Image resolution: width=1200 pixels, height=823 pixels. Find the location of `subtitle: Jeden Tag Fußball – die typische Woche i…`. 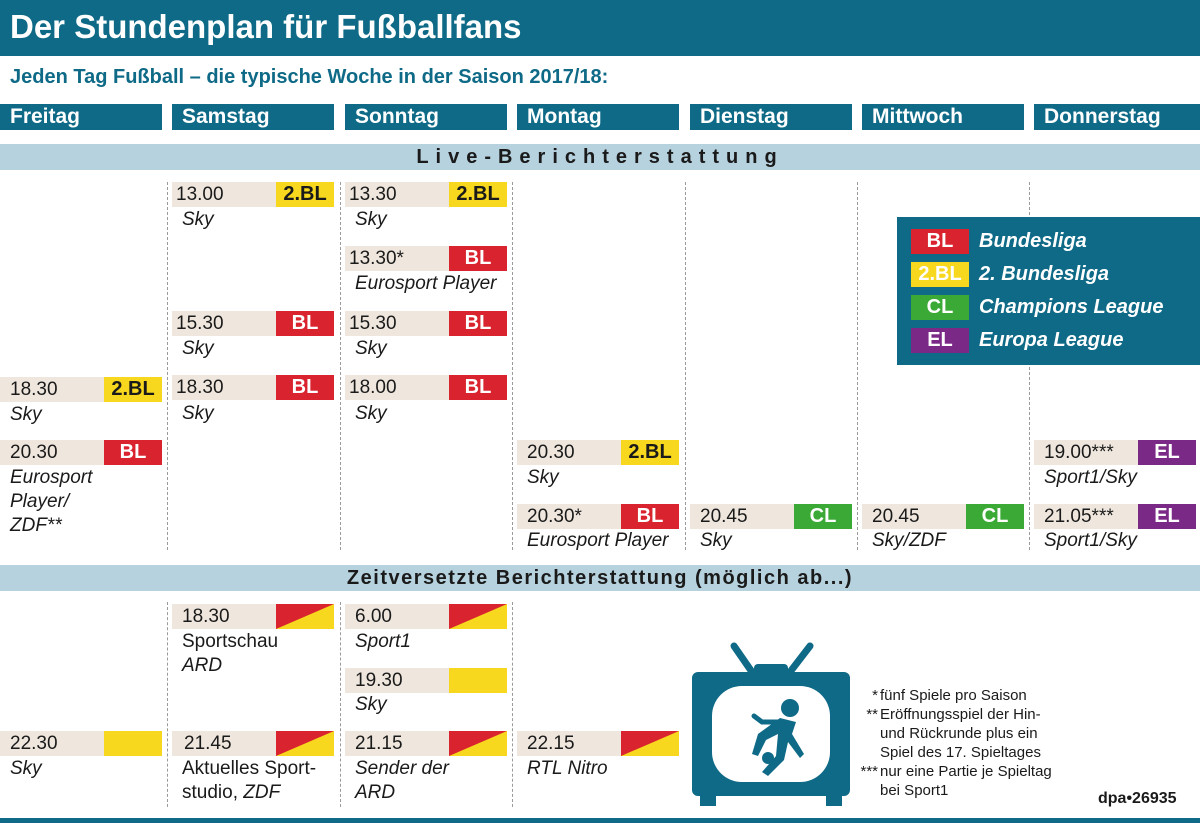

subtitle: Jeden Tag Fußball – die typische Woche i… is located at coordinates (309, 77).